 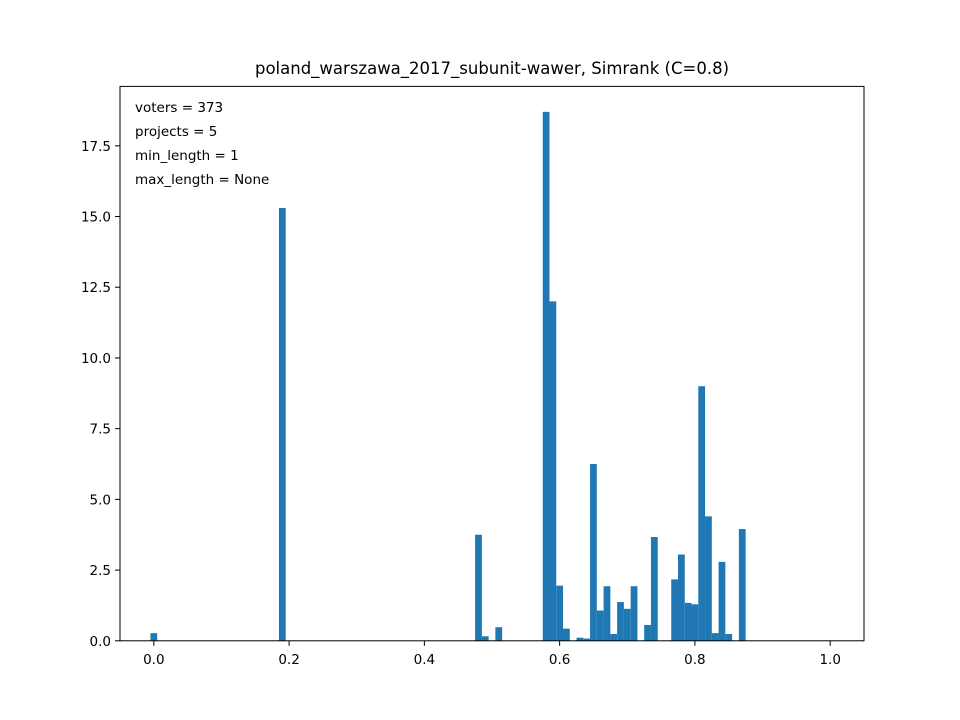 I want to click on x-tick-label: 0.2, so click(x=288, y=660).